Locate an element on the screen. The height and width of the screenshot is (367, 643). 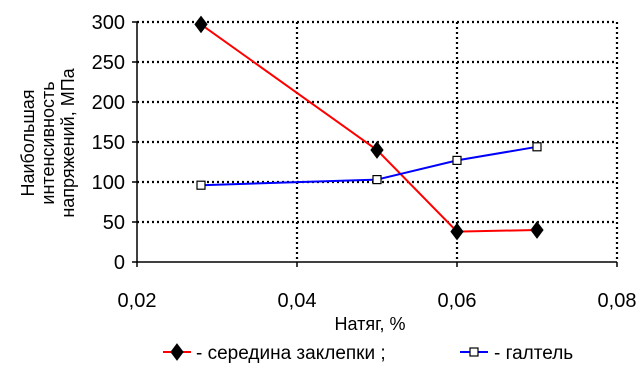
y-tick-label: 100 is located at coordinates (108, 183).